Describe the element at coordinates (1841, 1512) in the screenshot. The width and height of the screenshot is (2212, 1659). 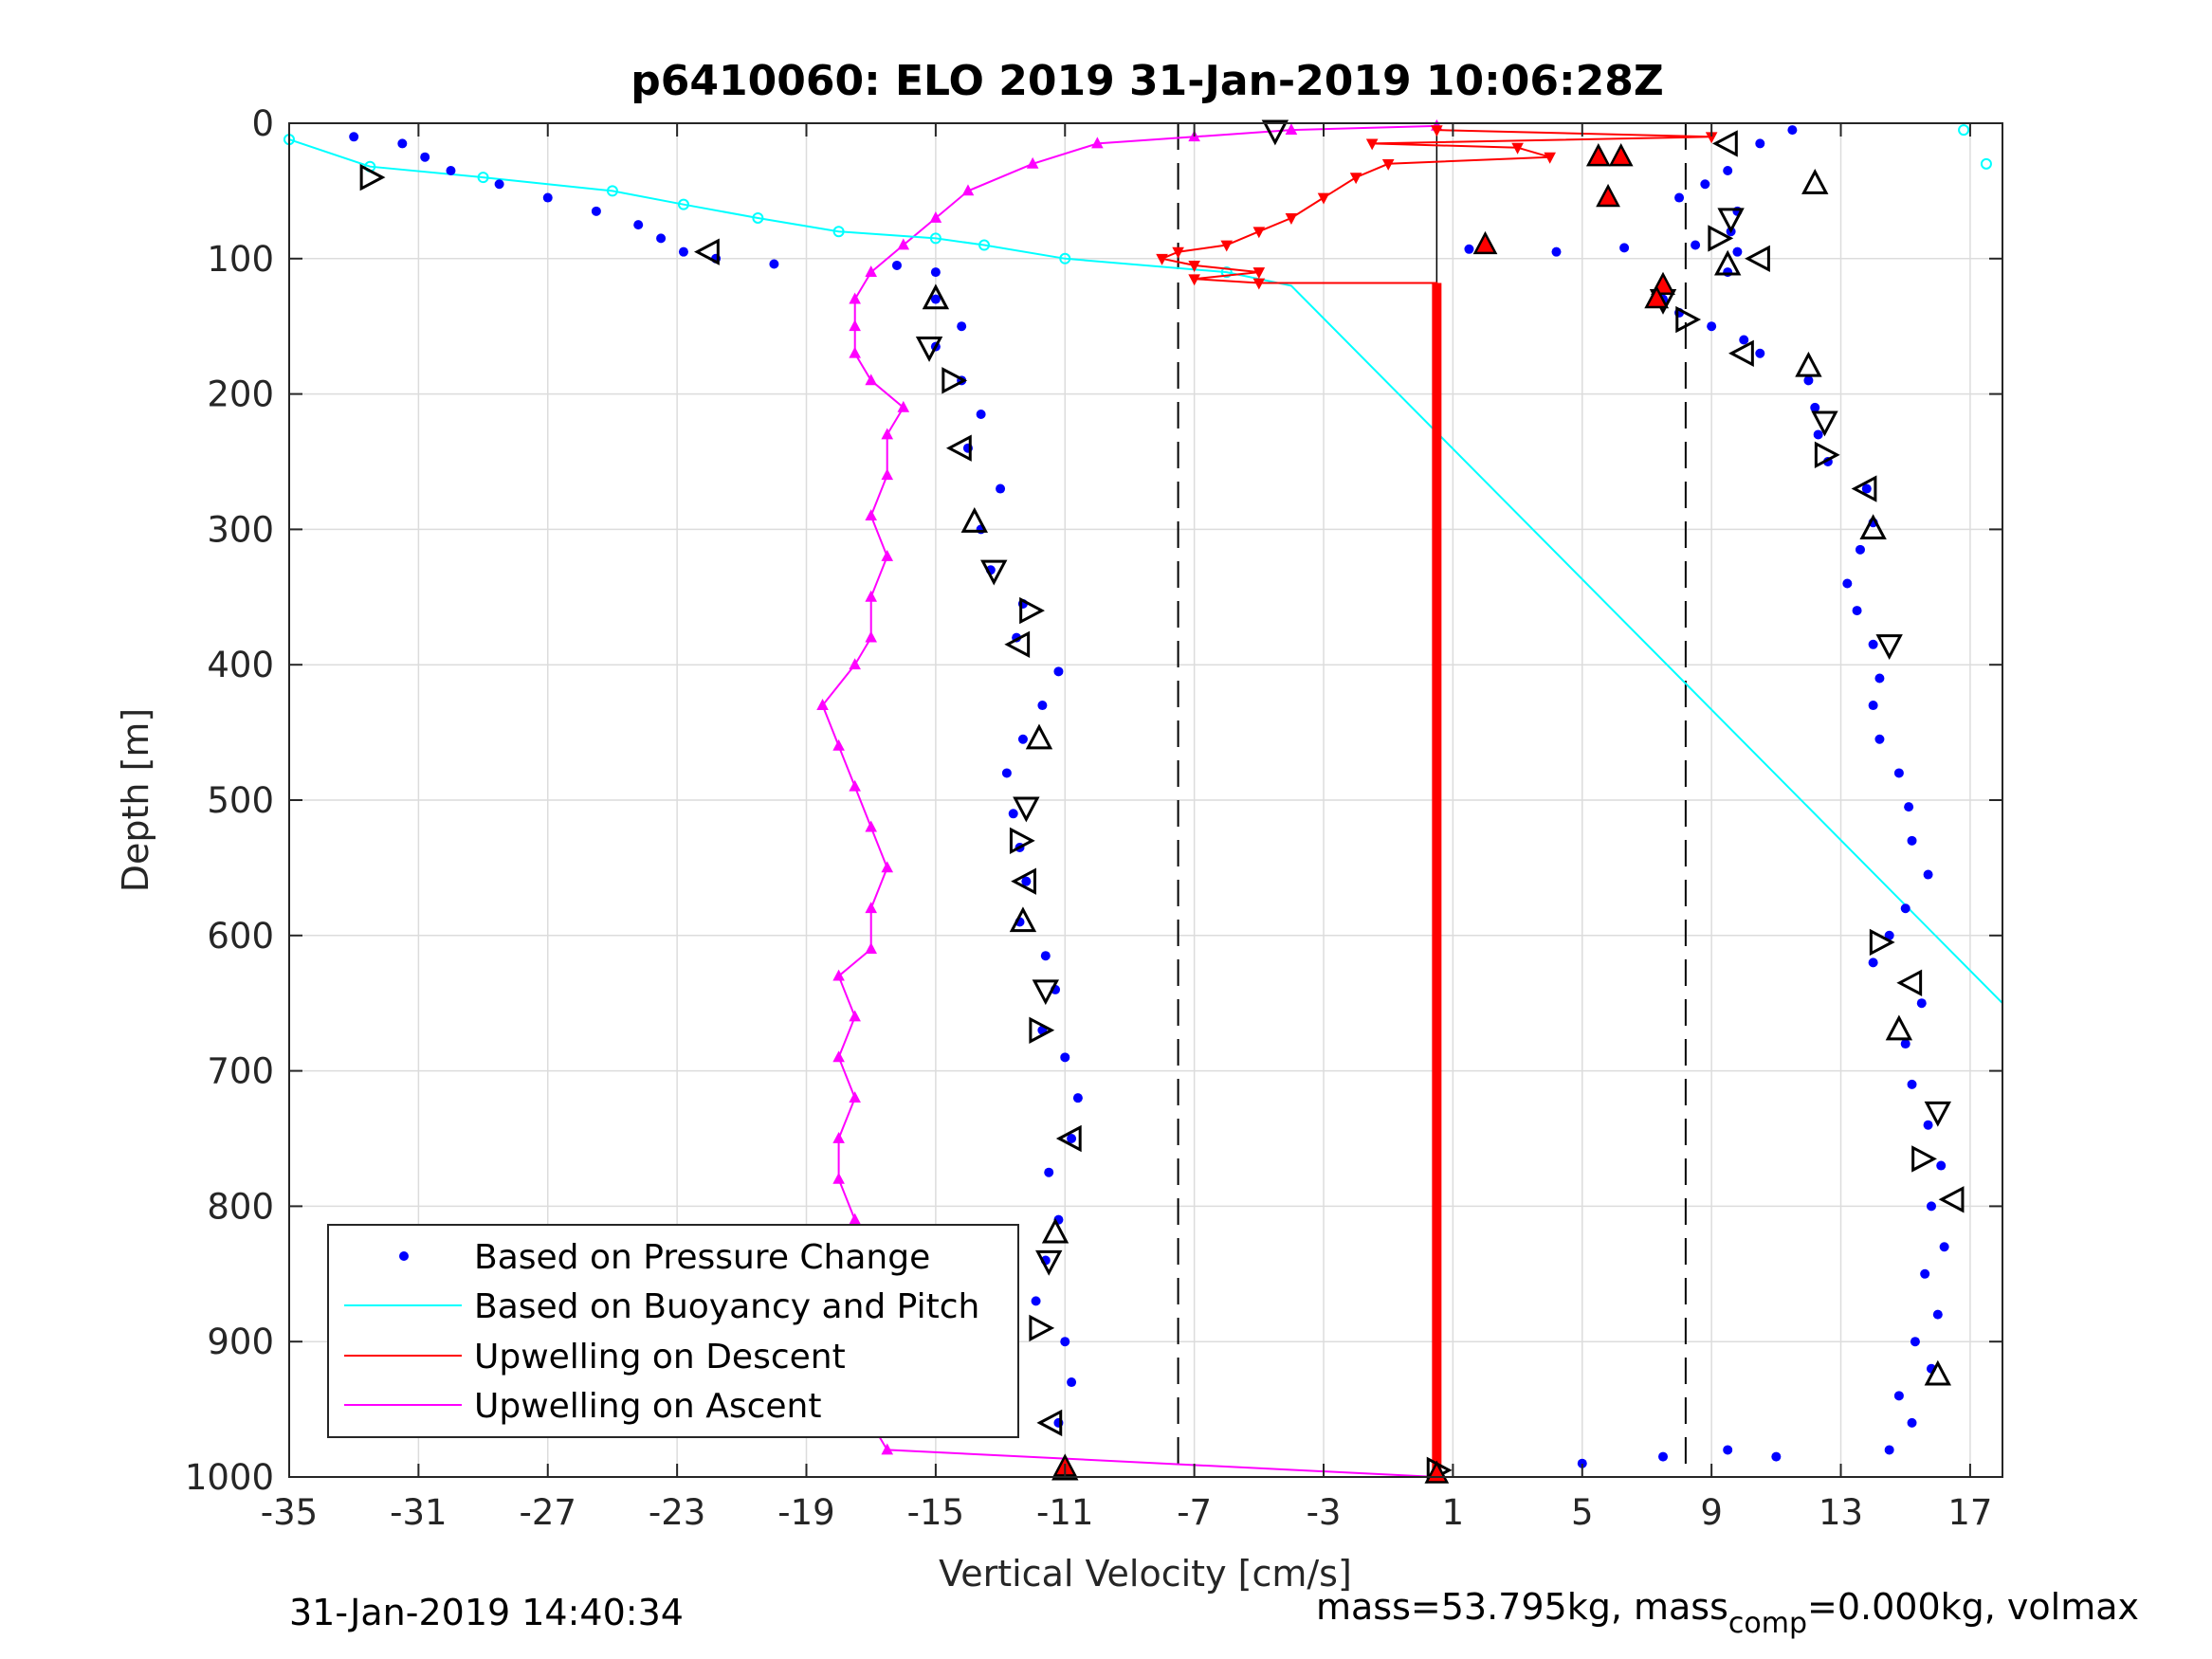
I see `x-tick-label: 13` at that location.